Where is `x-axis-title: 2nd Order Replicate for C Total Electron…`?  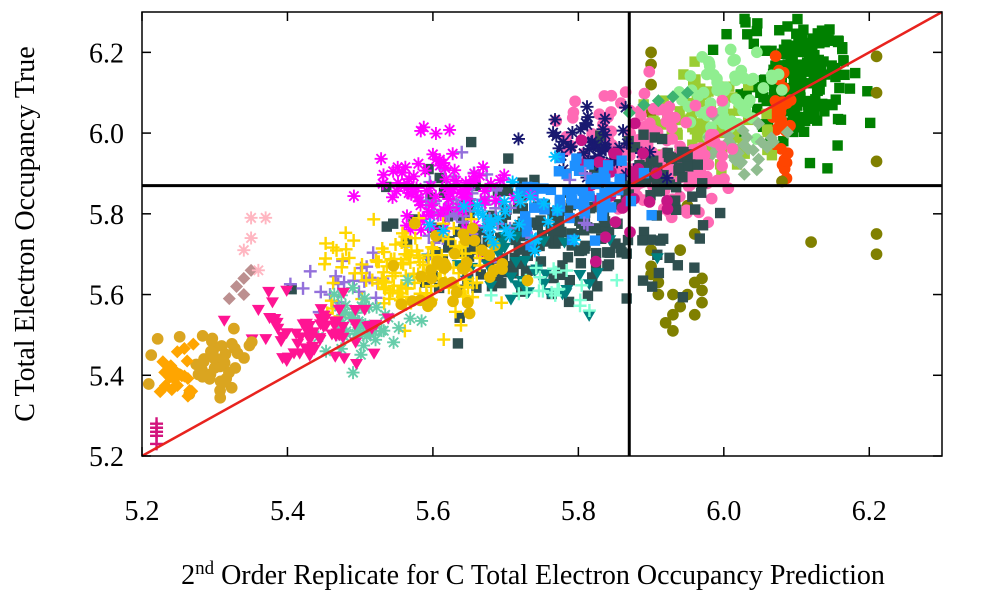 x-axis-title: 2nd Order Replicate for C Total Electron… is located at coordinates (533, 574).